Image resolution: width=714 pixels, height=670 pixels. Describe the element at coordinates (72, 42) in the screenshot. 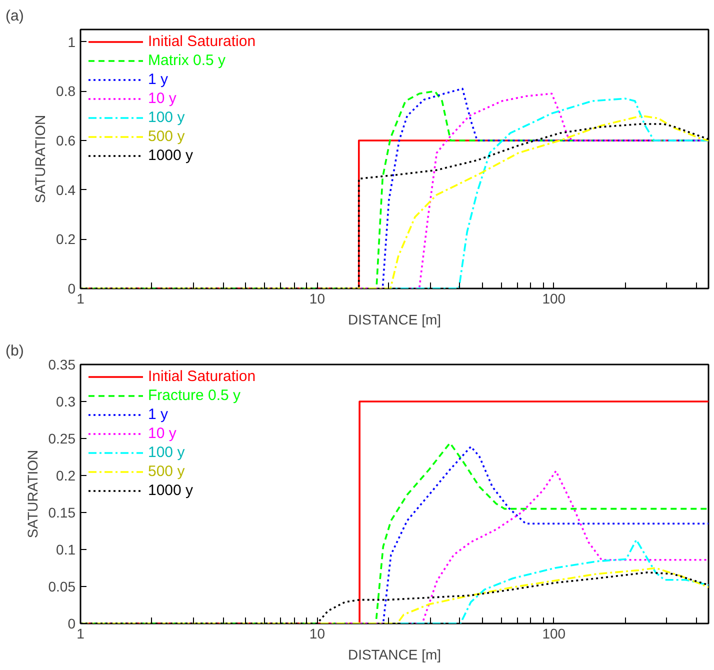

I see `y-tick-label: 1` at that location.